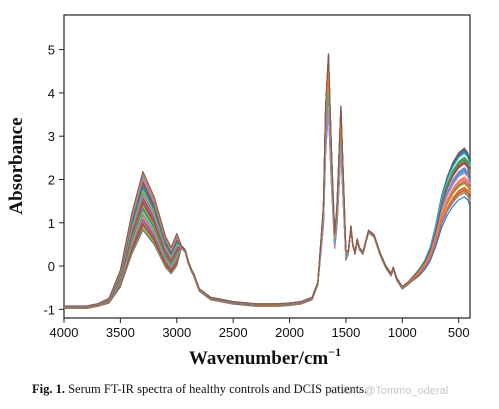 Image resolution: width=499 pixels, height=409 pixels. I want to click on x-tick-label: 500, so click(459, 332).